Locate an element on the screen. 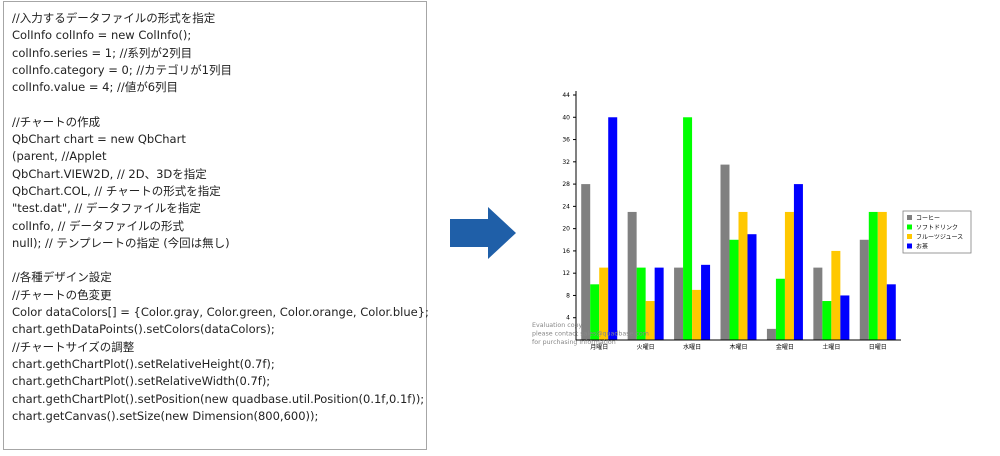  y-tick-labels: 4 8 12 16 20 24 28 32 36 40 44 is located at coordinates (569, 207).